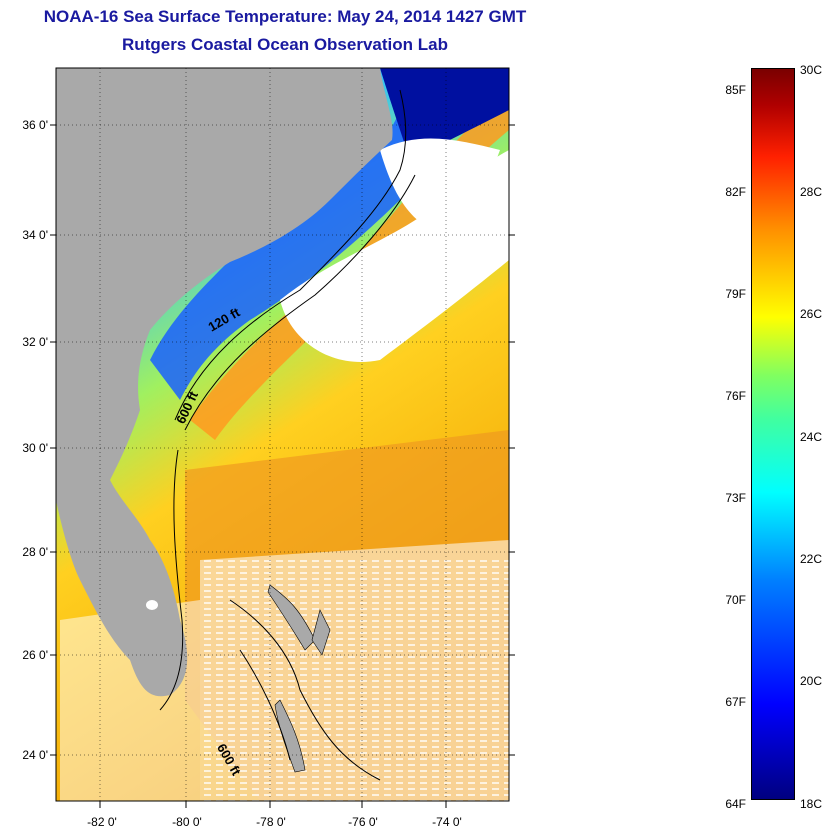 This screenshot has width=833, height=832. What do you see at coordinates (271, 822) in the screenshot?
I see `lon-label-78: -78 0'` at bounding box center [271, 822].